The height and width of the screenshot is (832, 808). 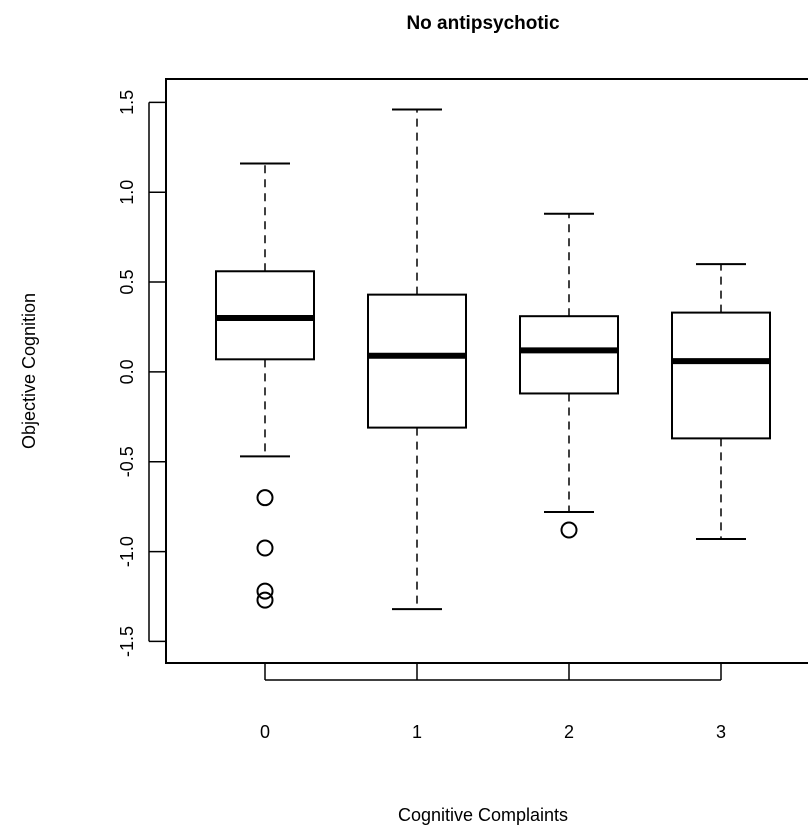 What do you see at coordinates (127, 371) in the screenshot?
I see `y-tick-label: 0.0` at bounding box center [127, 371].